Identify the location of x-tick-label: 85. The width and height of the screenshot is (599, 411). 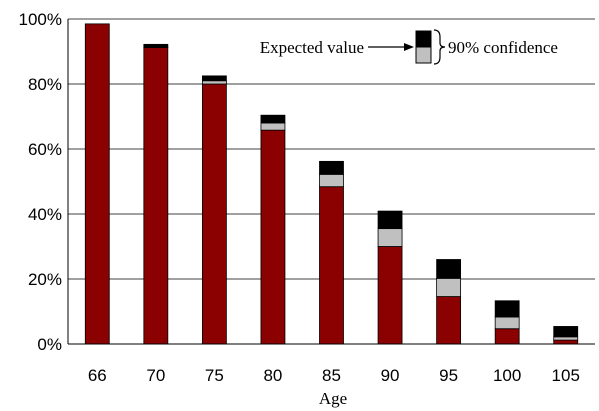
(331, 375).